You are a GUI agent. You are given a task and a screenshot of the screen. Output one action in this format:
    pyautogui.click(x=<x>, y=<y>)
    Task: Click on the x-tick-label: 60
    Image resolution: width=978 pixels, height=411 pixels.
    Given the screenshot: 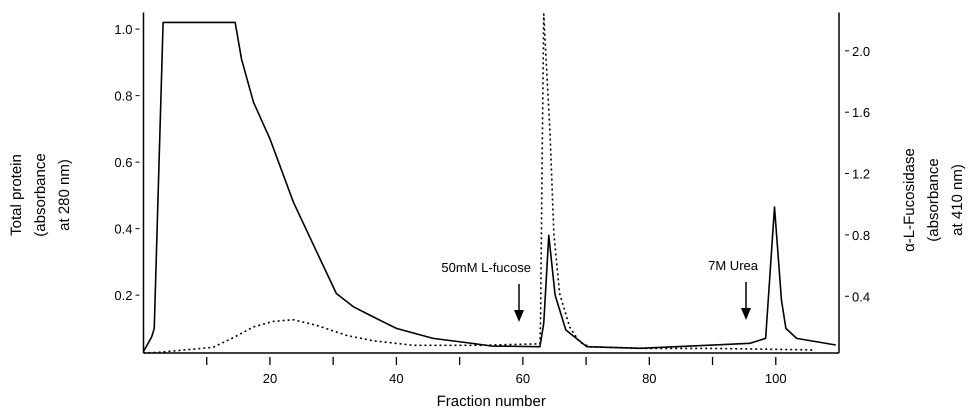 What is the action you would take?
    pyautogui.click(x=523, y=378)
    